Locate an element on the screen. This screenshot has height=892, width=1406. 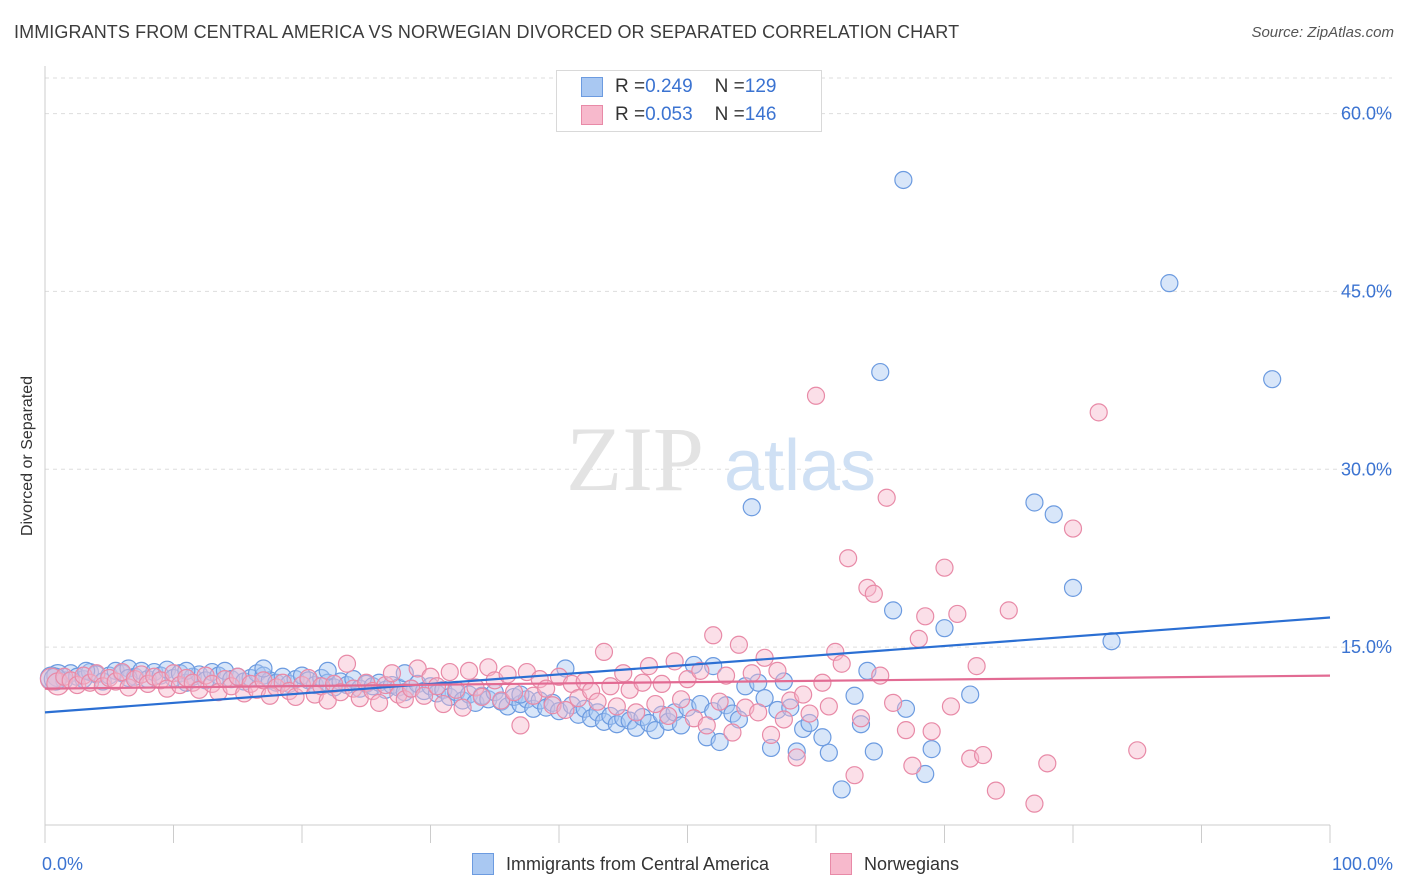
trend-lines is located at coordinates (687, 665).